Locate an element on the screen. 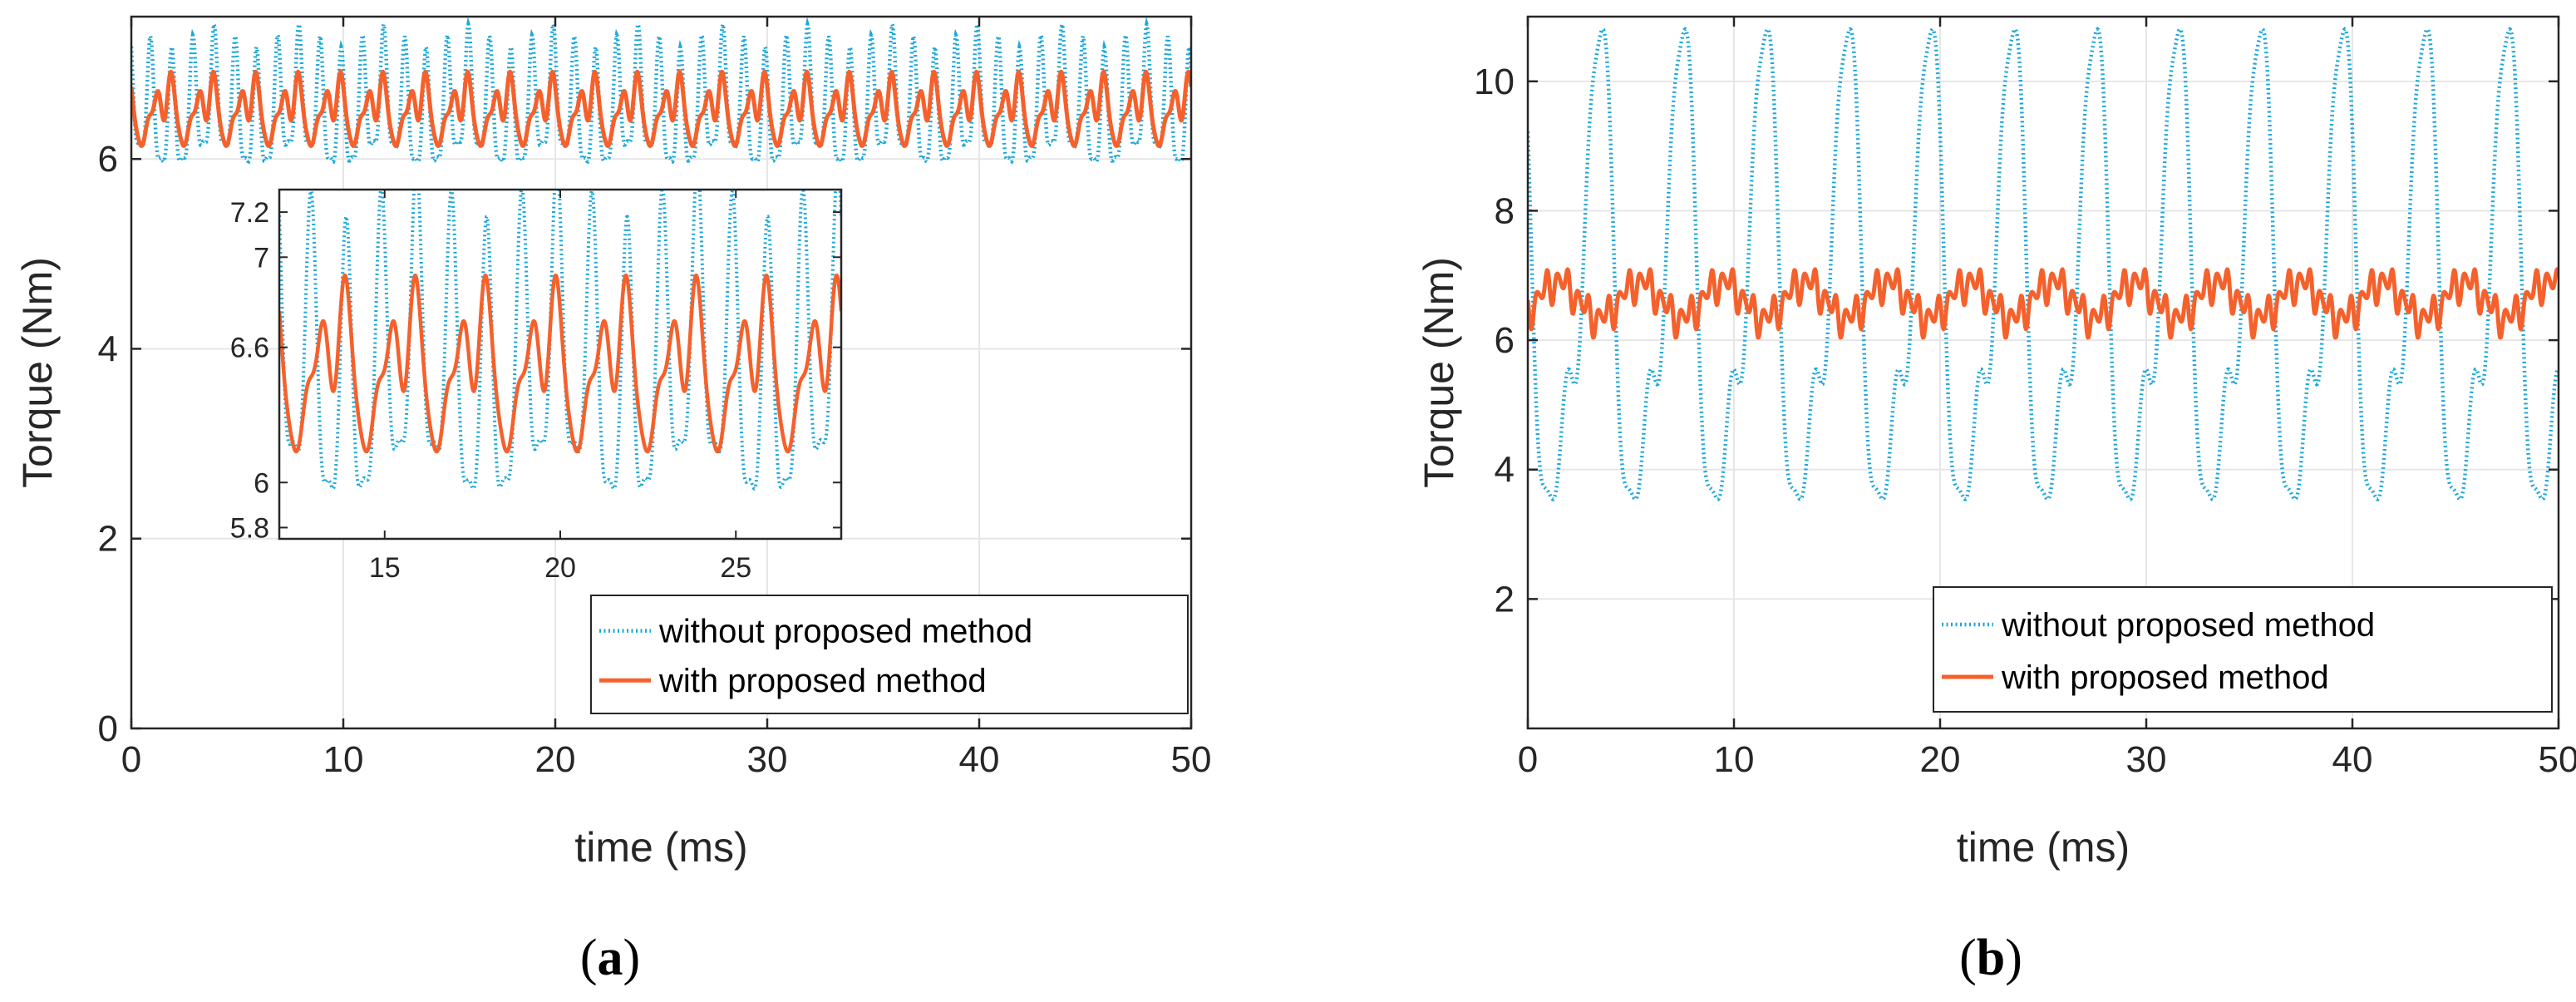  chart-a-legend-box is located at coordinates (889, 654).